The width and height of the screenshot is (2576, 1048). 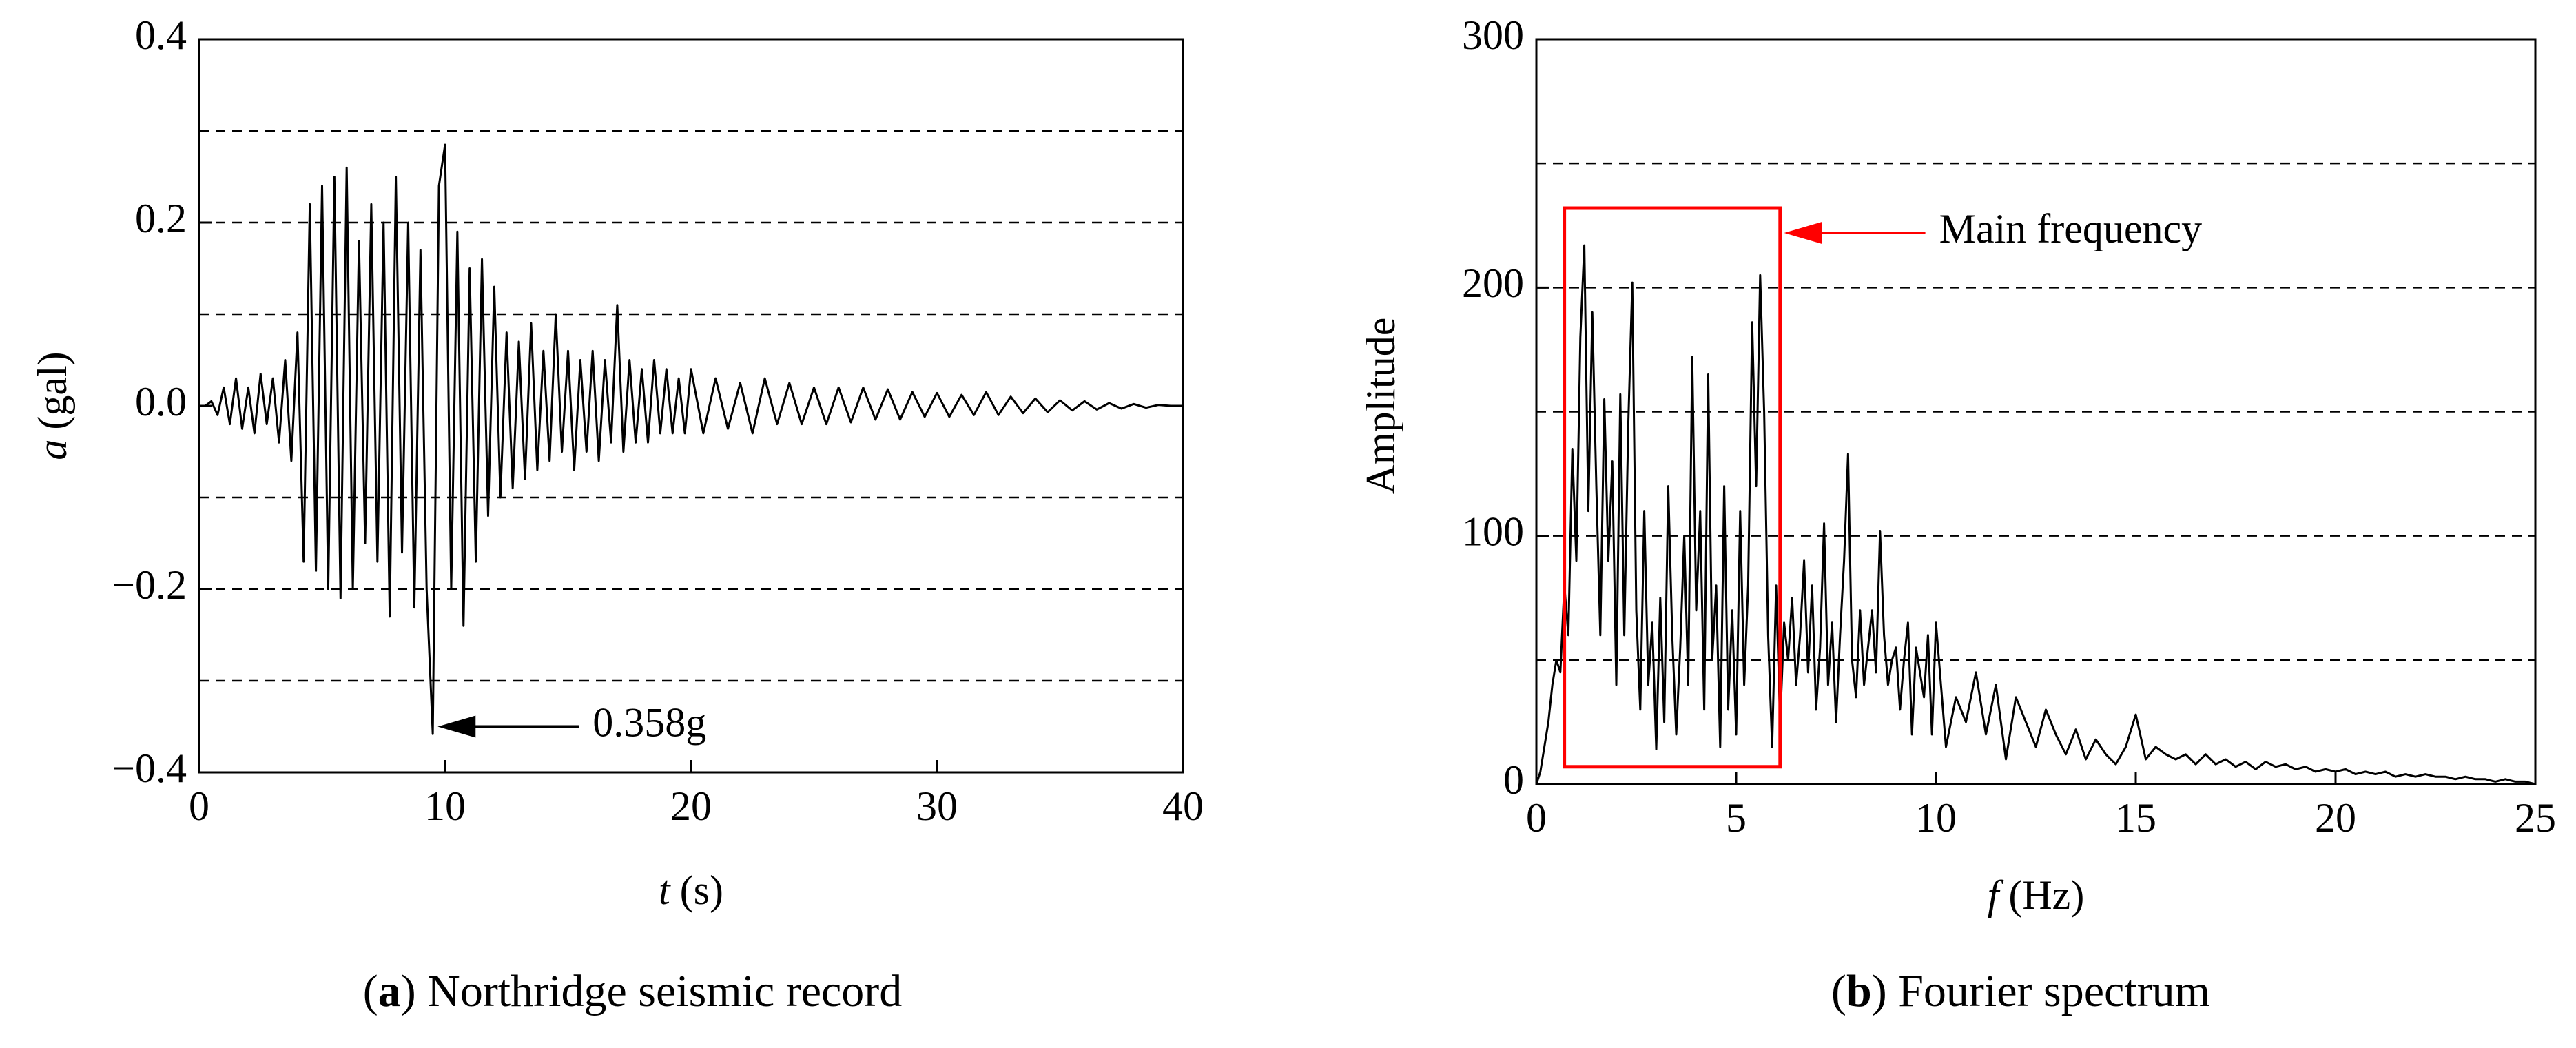 I want to click on y-tick-label: −0.2, so click(x=149, y=585).